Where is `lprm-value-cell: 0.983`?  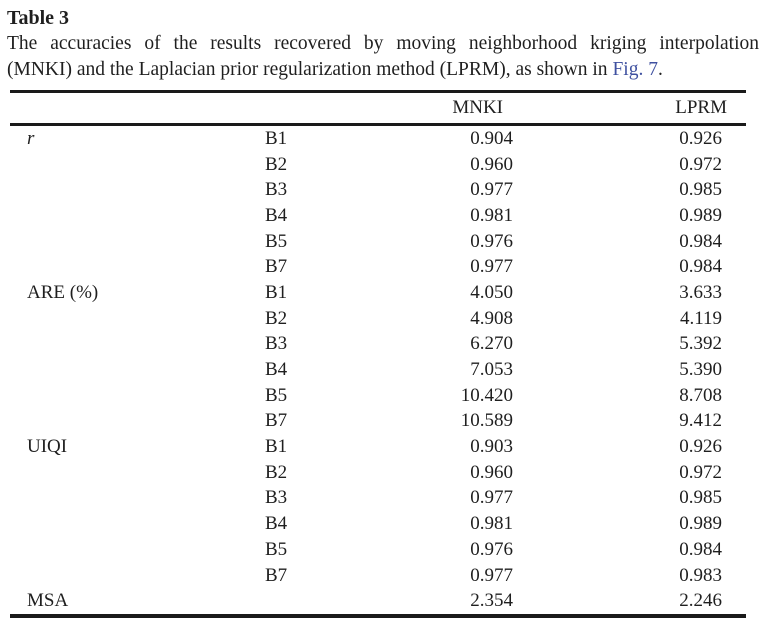 lprm-value-cell: 0.983 is located at coordinates (700, 575).